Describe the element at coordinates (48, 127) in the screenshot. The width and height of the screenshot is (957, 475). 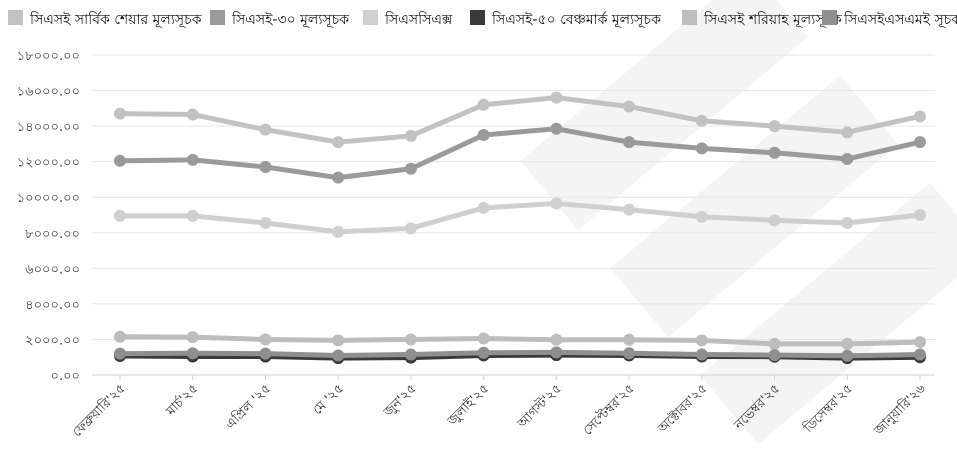
I see `y-tick-label: ১৪০০০.০০` at that location.